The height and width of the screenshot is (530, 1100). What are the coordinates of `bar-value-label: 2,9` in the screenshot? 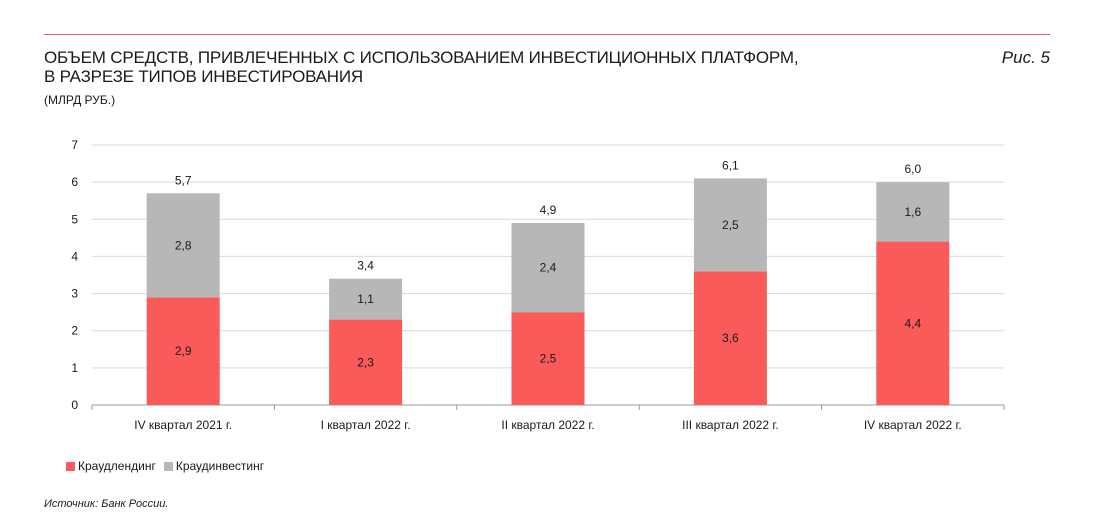 It's located at (183, 351).